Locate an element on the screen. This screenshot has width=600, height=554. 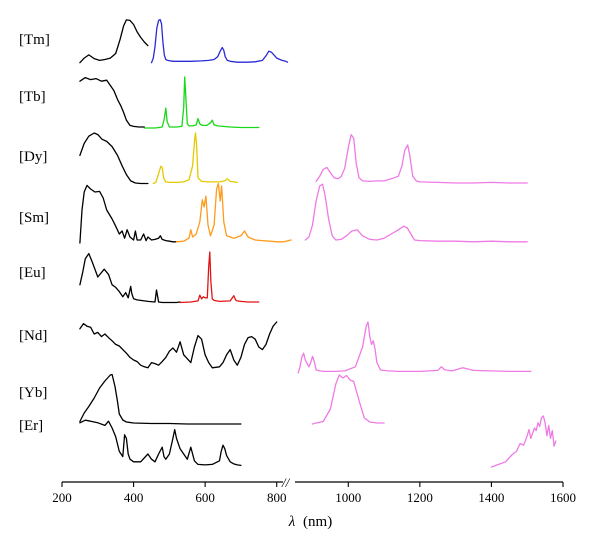
row-label: [Tb] is located at coordinates (32, 97).